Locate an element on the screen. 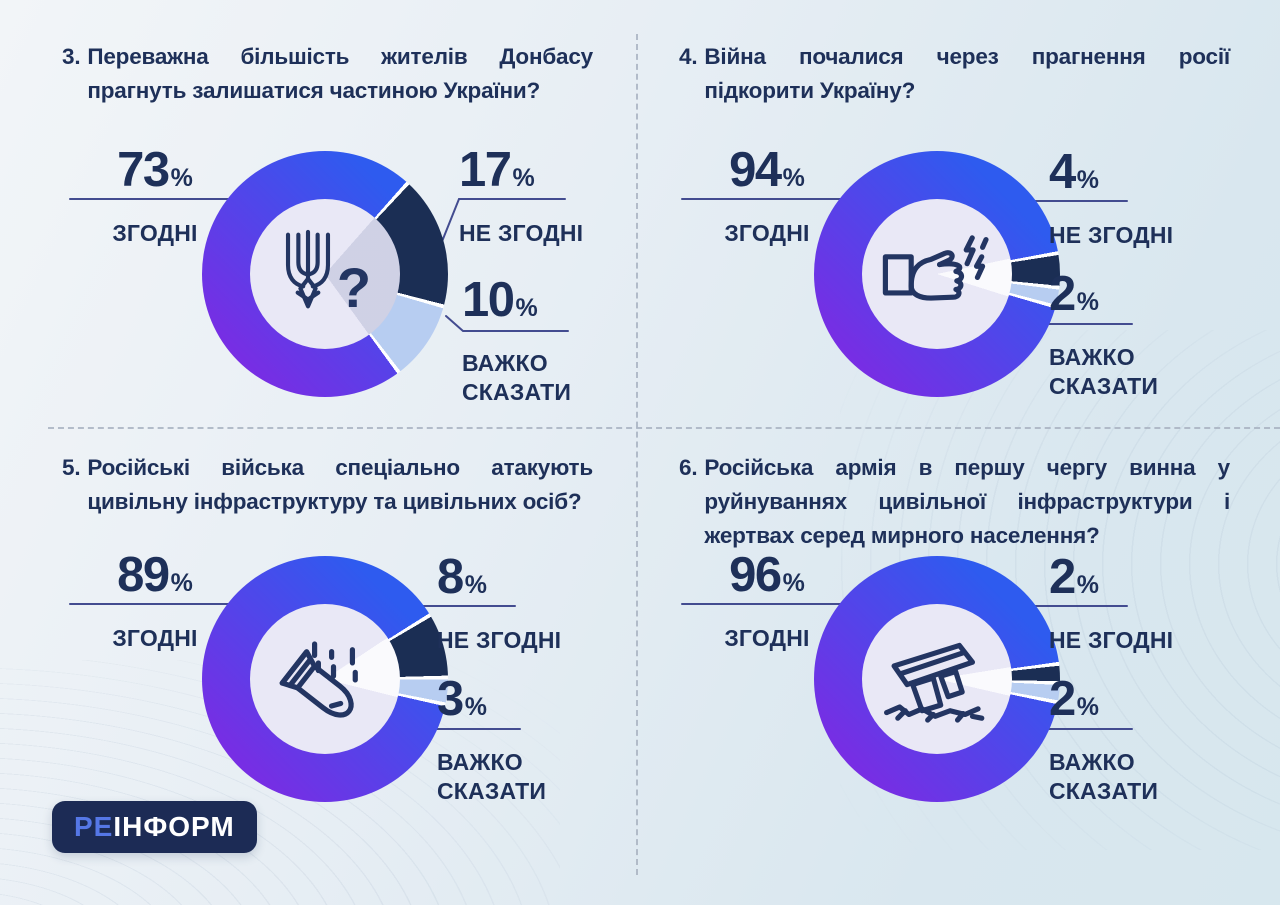 The width and height of the screenshot is (1280, 905). reinform-logo: РЕ ІНФОРМ is located at coordinates (154, 827).